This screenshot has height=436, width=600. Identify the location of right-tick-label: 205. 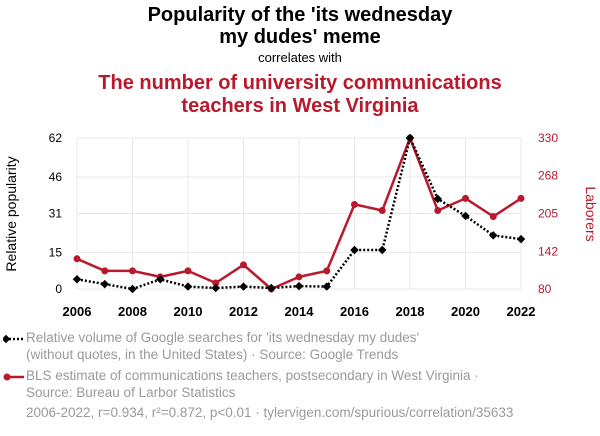
(548, 214).